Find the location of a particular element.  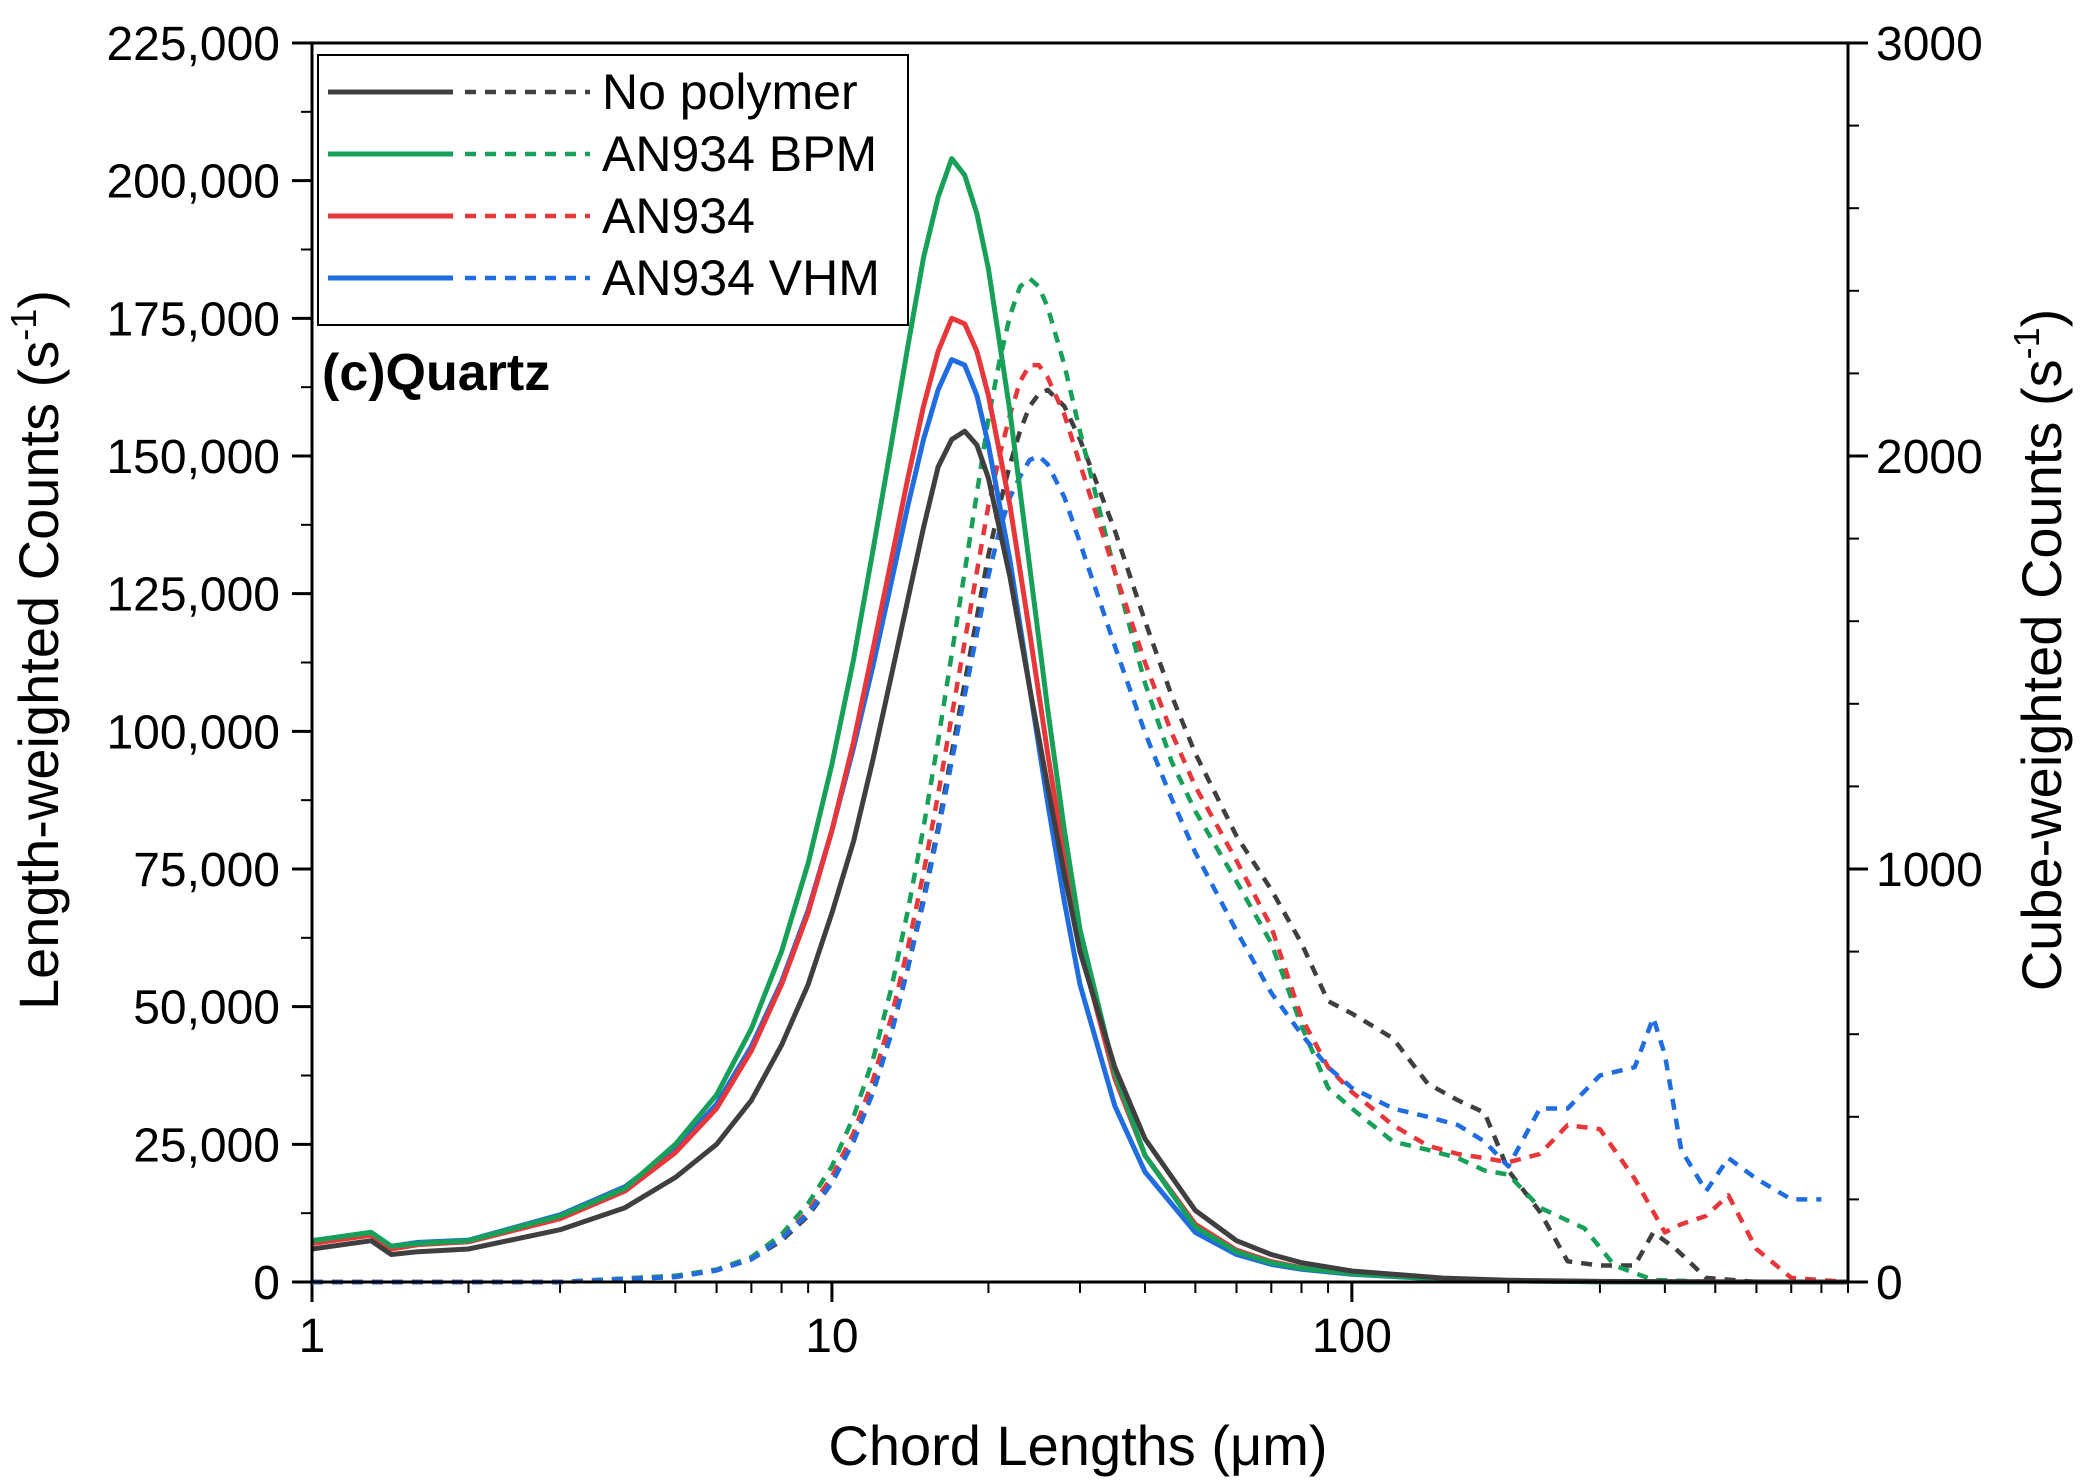

x-axis-title: Chord Lengths (μm) is located at coordinates (1077, 1445).